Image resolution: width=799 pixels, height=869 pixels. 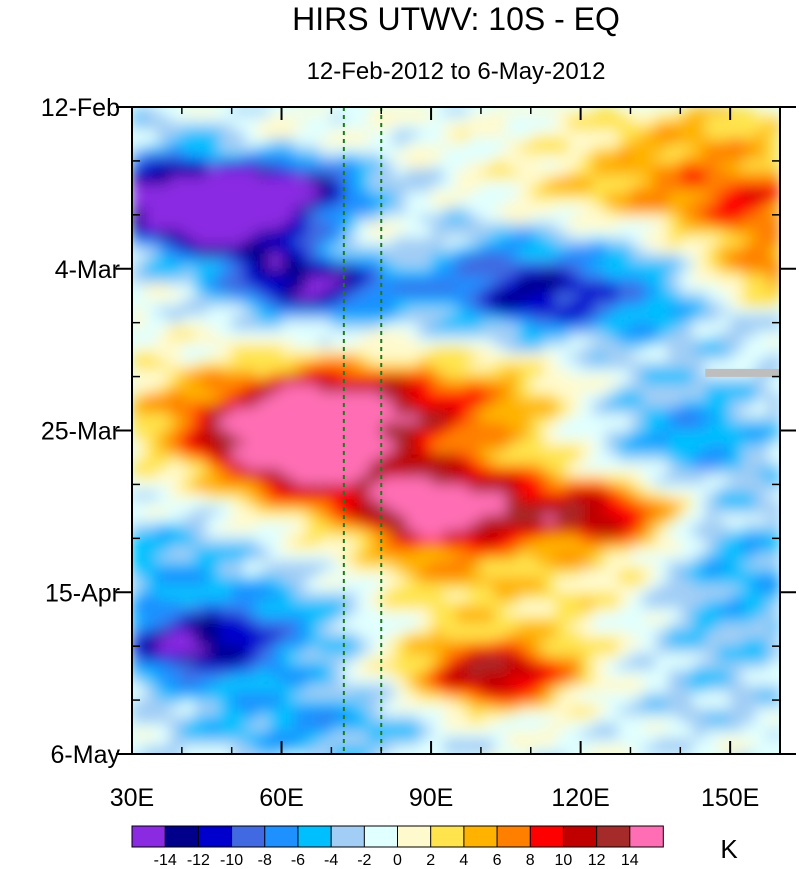 I want to click on colorbar-tick-label: -2, so click(x=364, y=860).